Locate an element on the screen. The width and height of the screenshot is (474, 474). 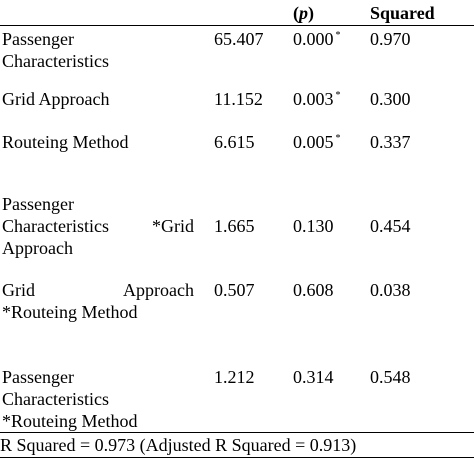
header-p: (p) is located at coordinates (303, 13).